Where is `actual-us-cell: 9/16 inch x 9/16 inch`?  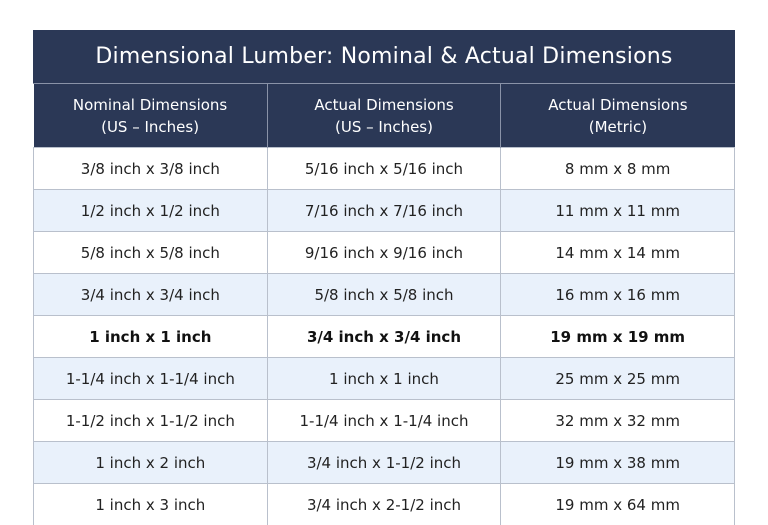
actual-us-cell: 9/16 inch x 9/16 inch is located at coordinates (384, 253).